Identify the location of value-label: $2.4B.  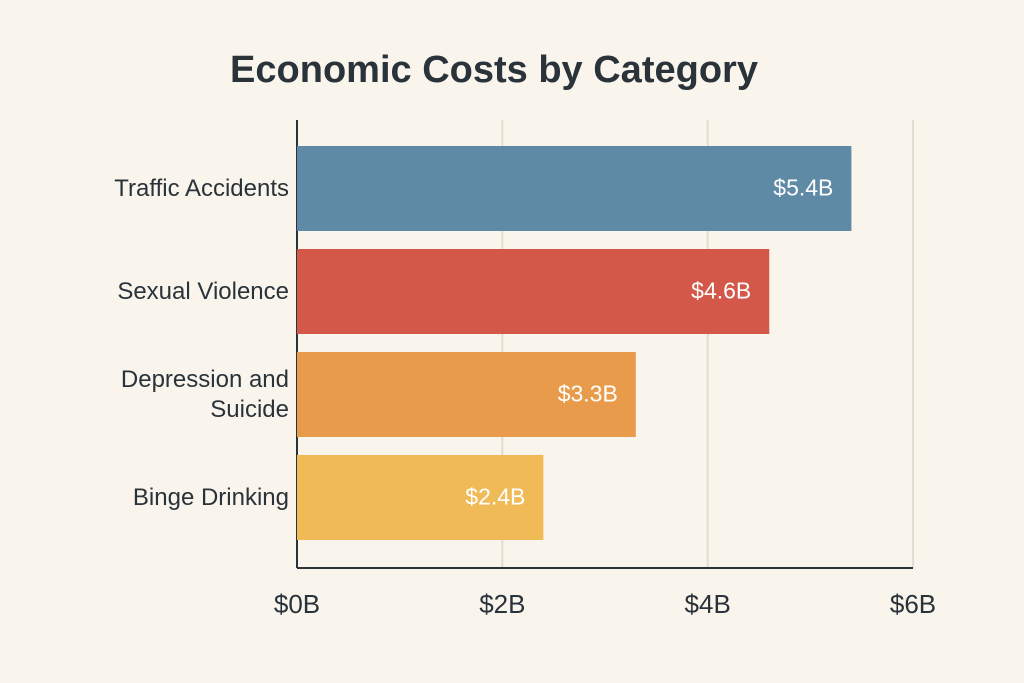
(495, 497).